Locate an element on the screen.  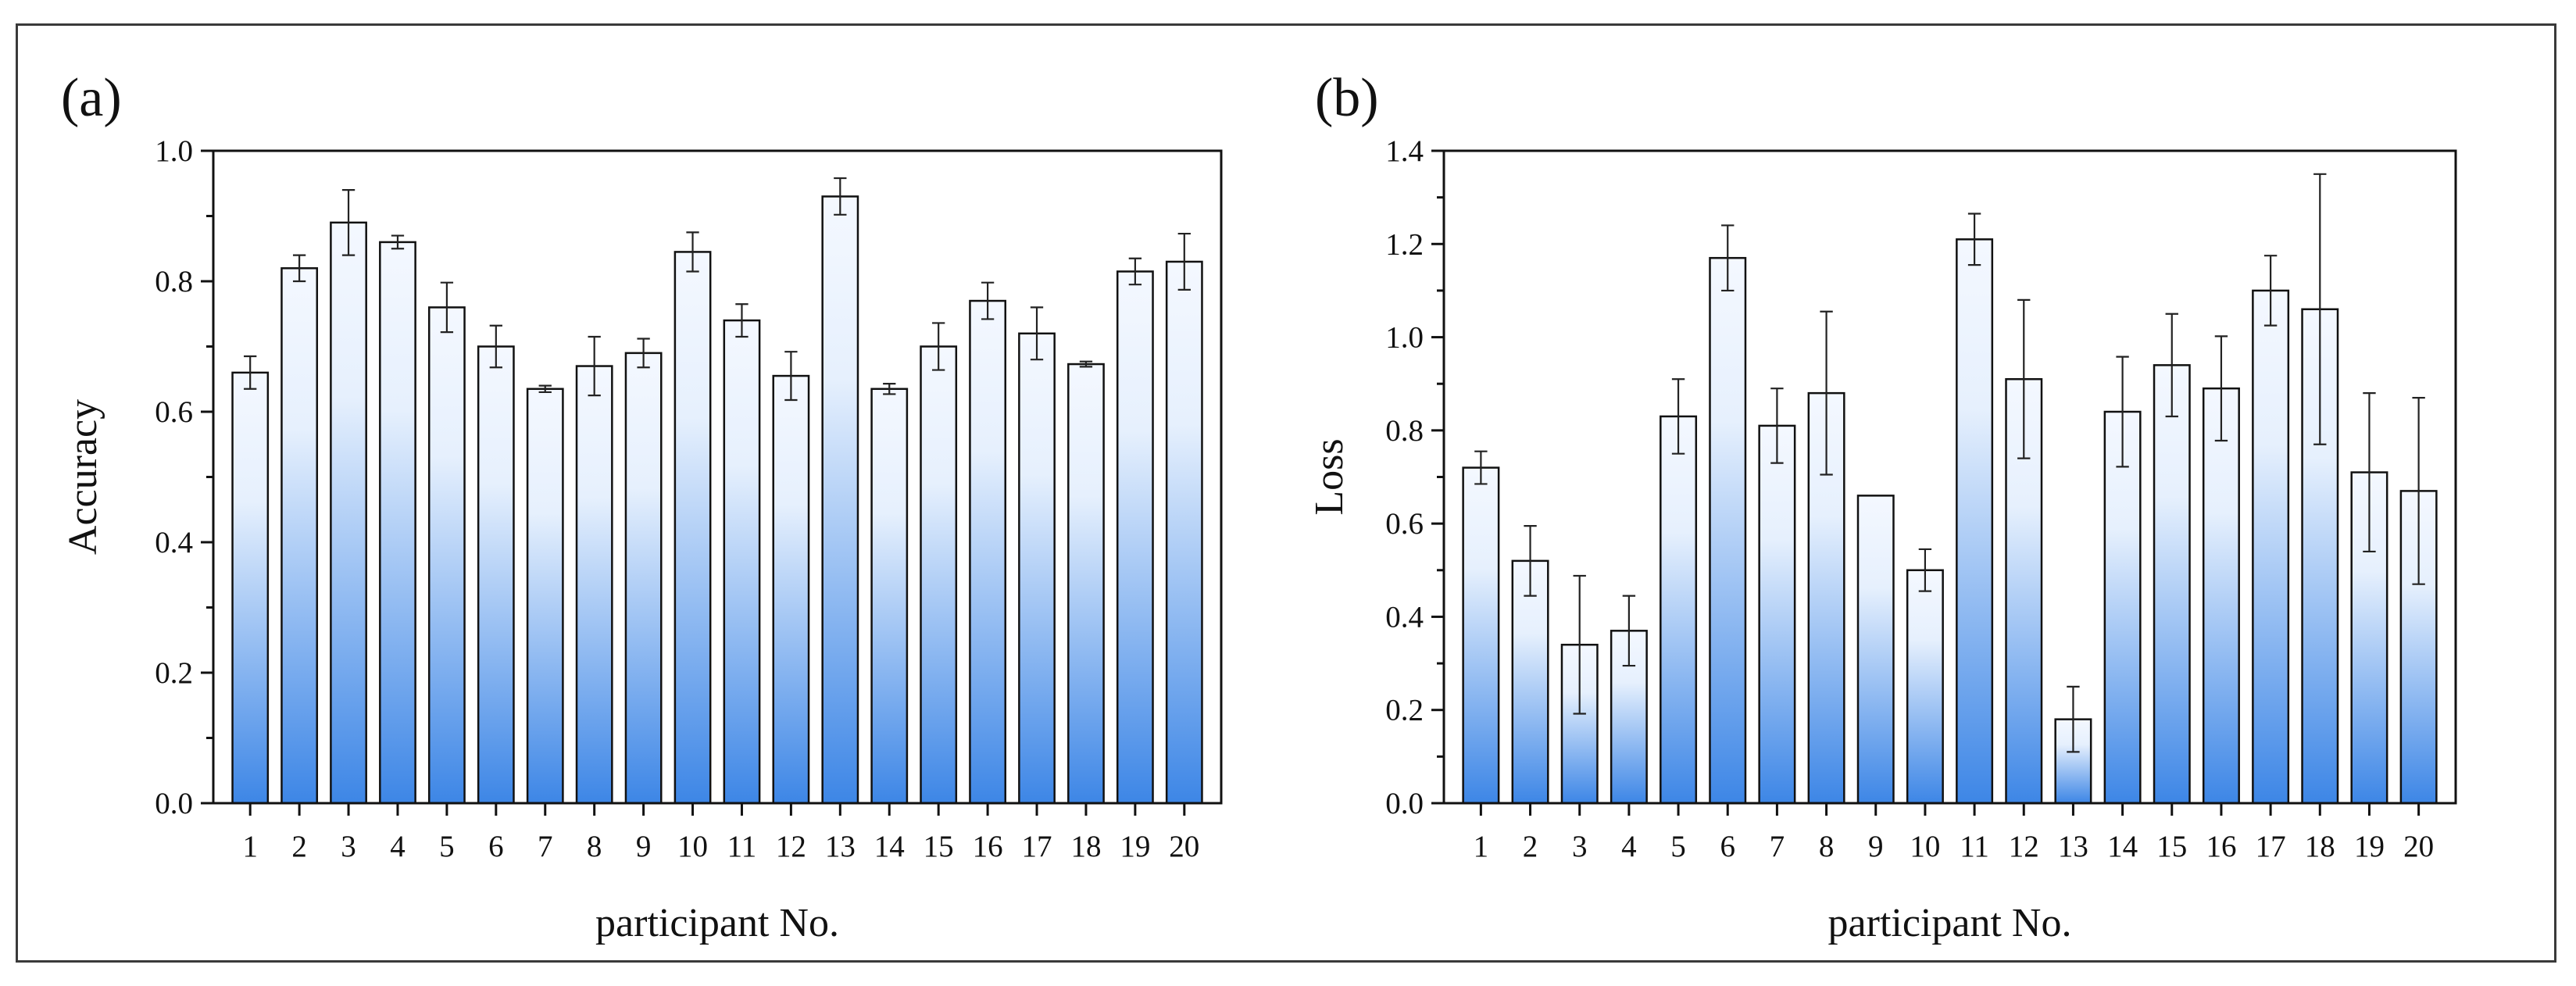
panel-label: (b) is located at coordinates (1347, 98).